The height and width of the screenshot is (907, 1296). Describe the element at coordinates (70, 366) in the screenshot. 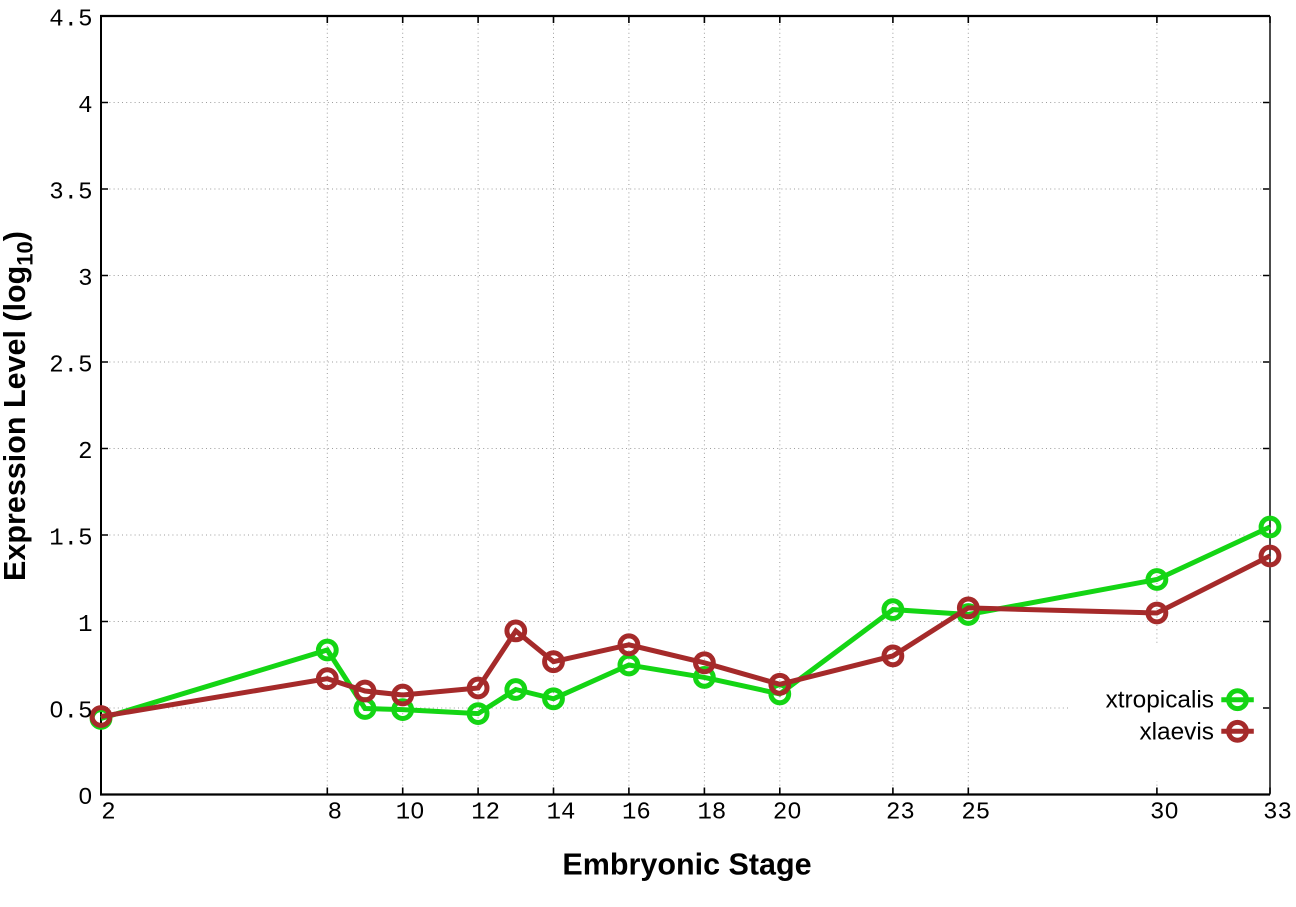

I see `svg-text: 2.5` at that location.